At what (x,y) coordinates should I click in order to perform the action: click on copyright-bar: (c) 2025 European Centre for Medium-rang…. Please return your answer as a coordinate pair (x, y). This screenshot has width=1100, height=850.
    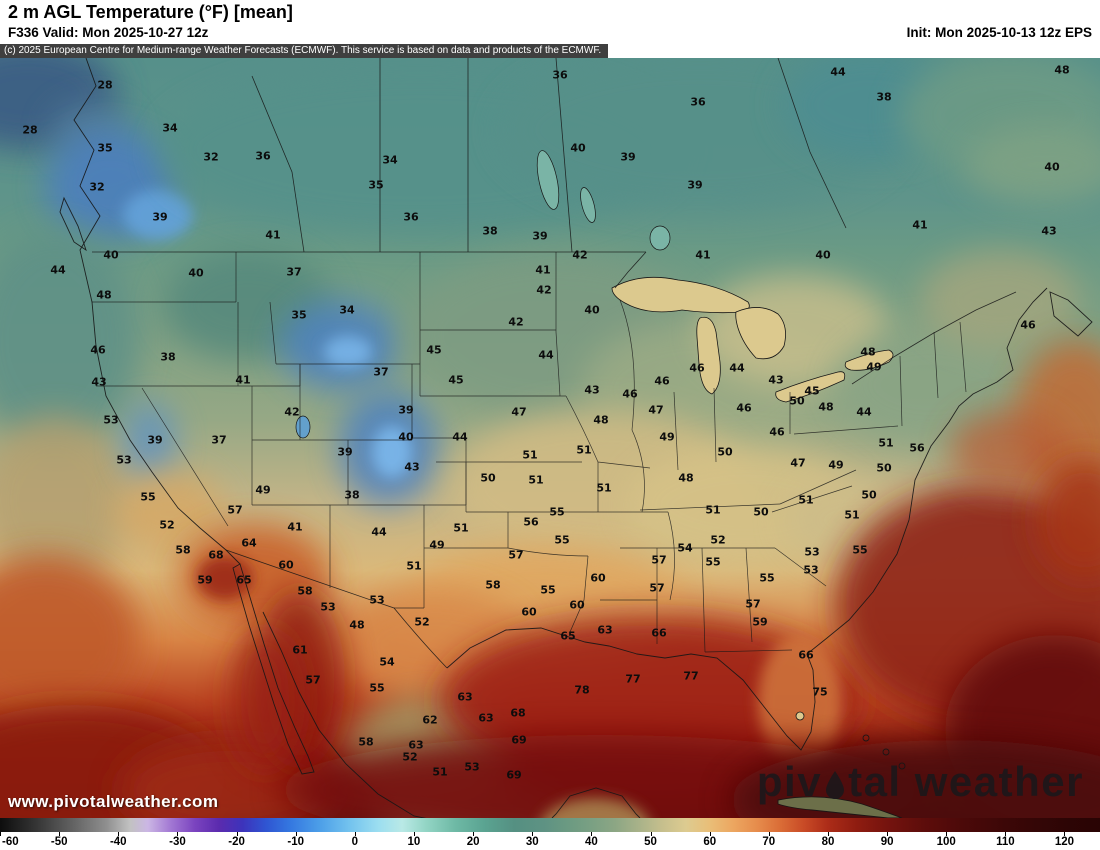
    Looking at the image, I should click on (304, 51).